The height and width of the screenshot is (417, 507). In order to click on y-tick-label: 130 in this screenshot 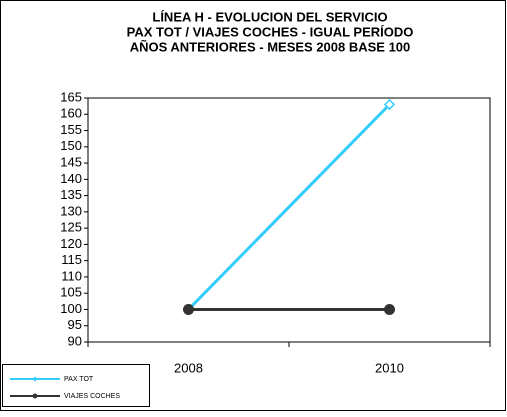, I will do `click(71, 210)`.